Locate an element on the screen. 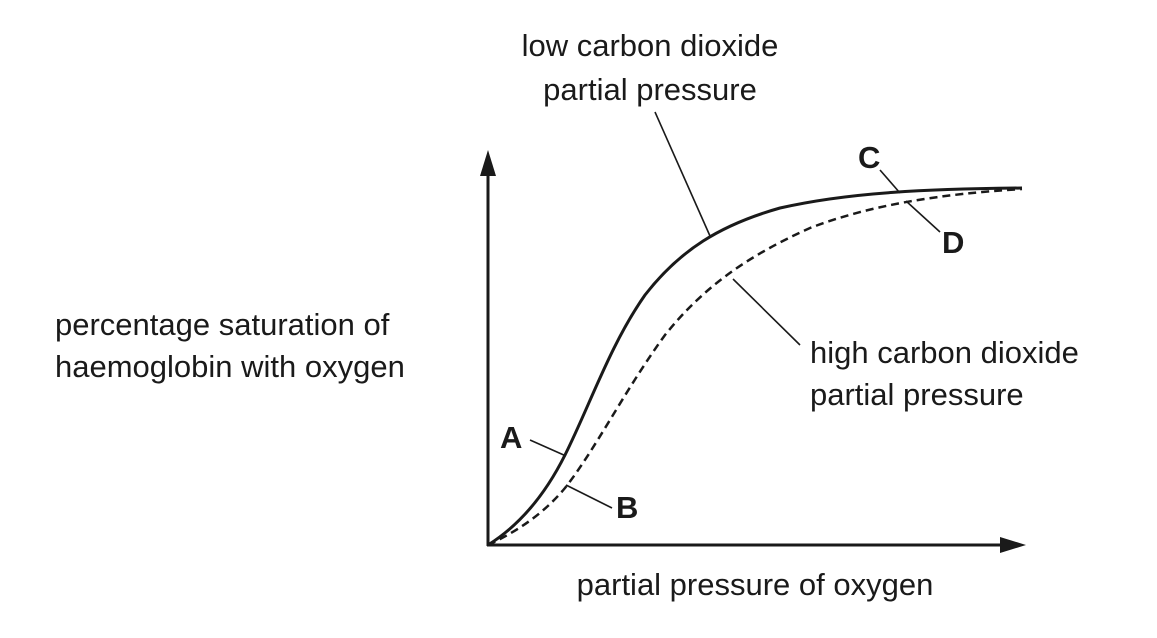 The image size is (1157, 638). x-arrow is located at coordinates (1013, 545).